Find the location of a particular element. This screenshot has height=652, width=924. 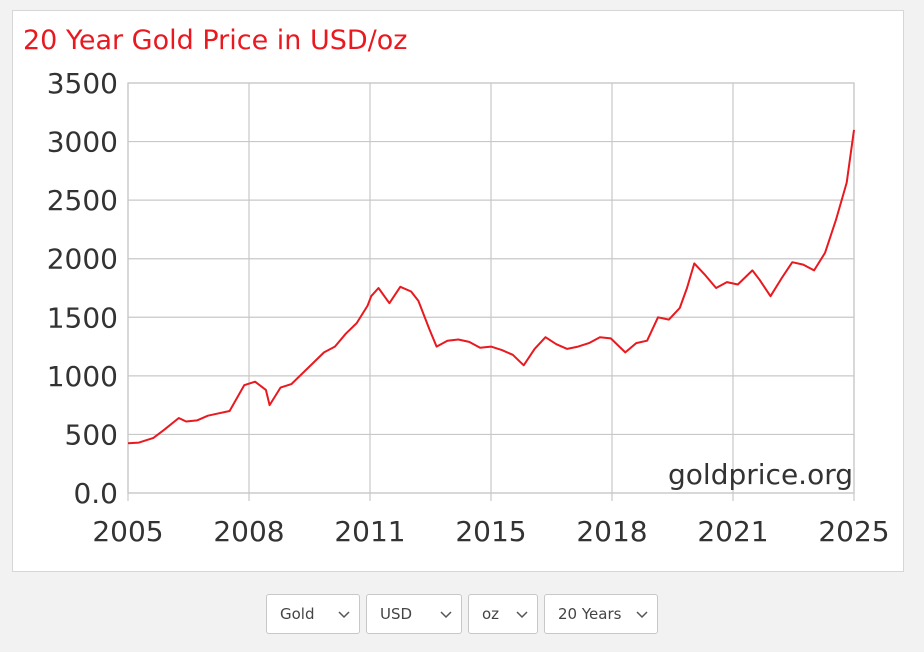

y-tick-label: 3000 is located at coordinates (82, 142).